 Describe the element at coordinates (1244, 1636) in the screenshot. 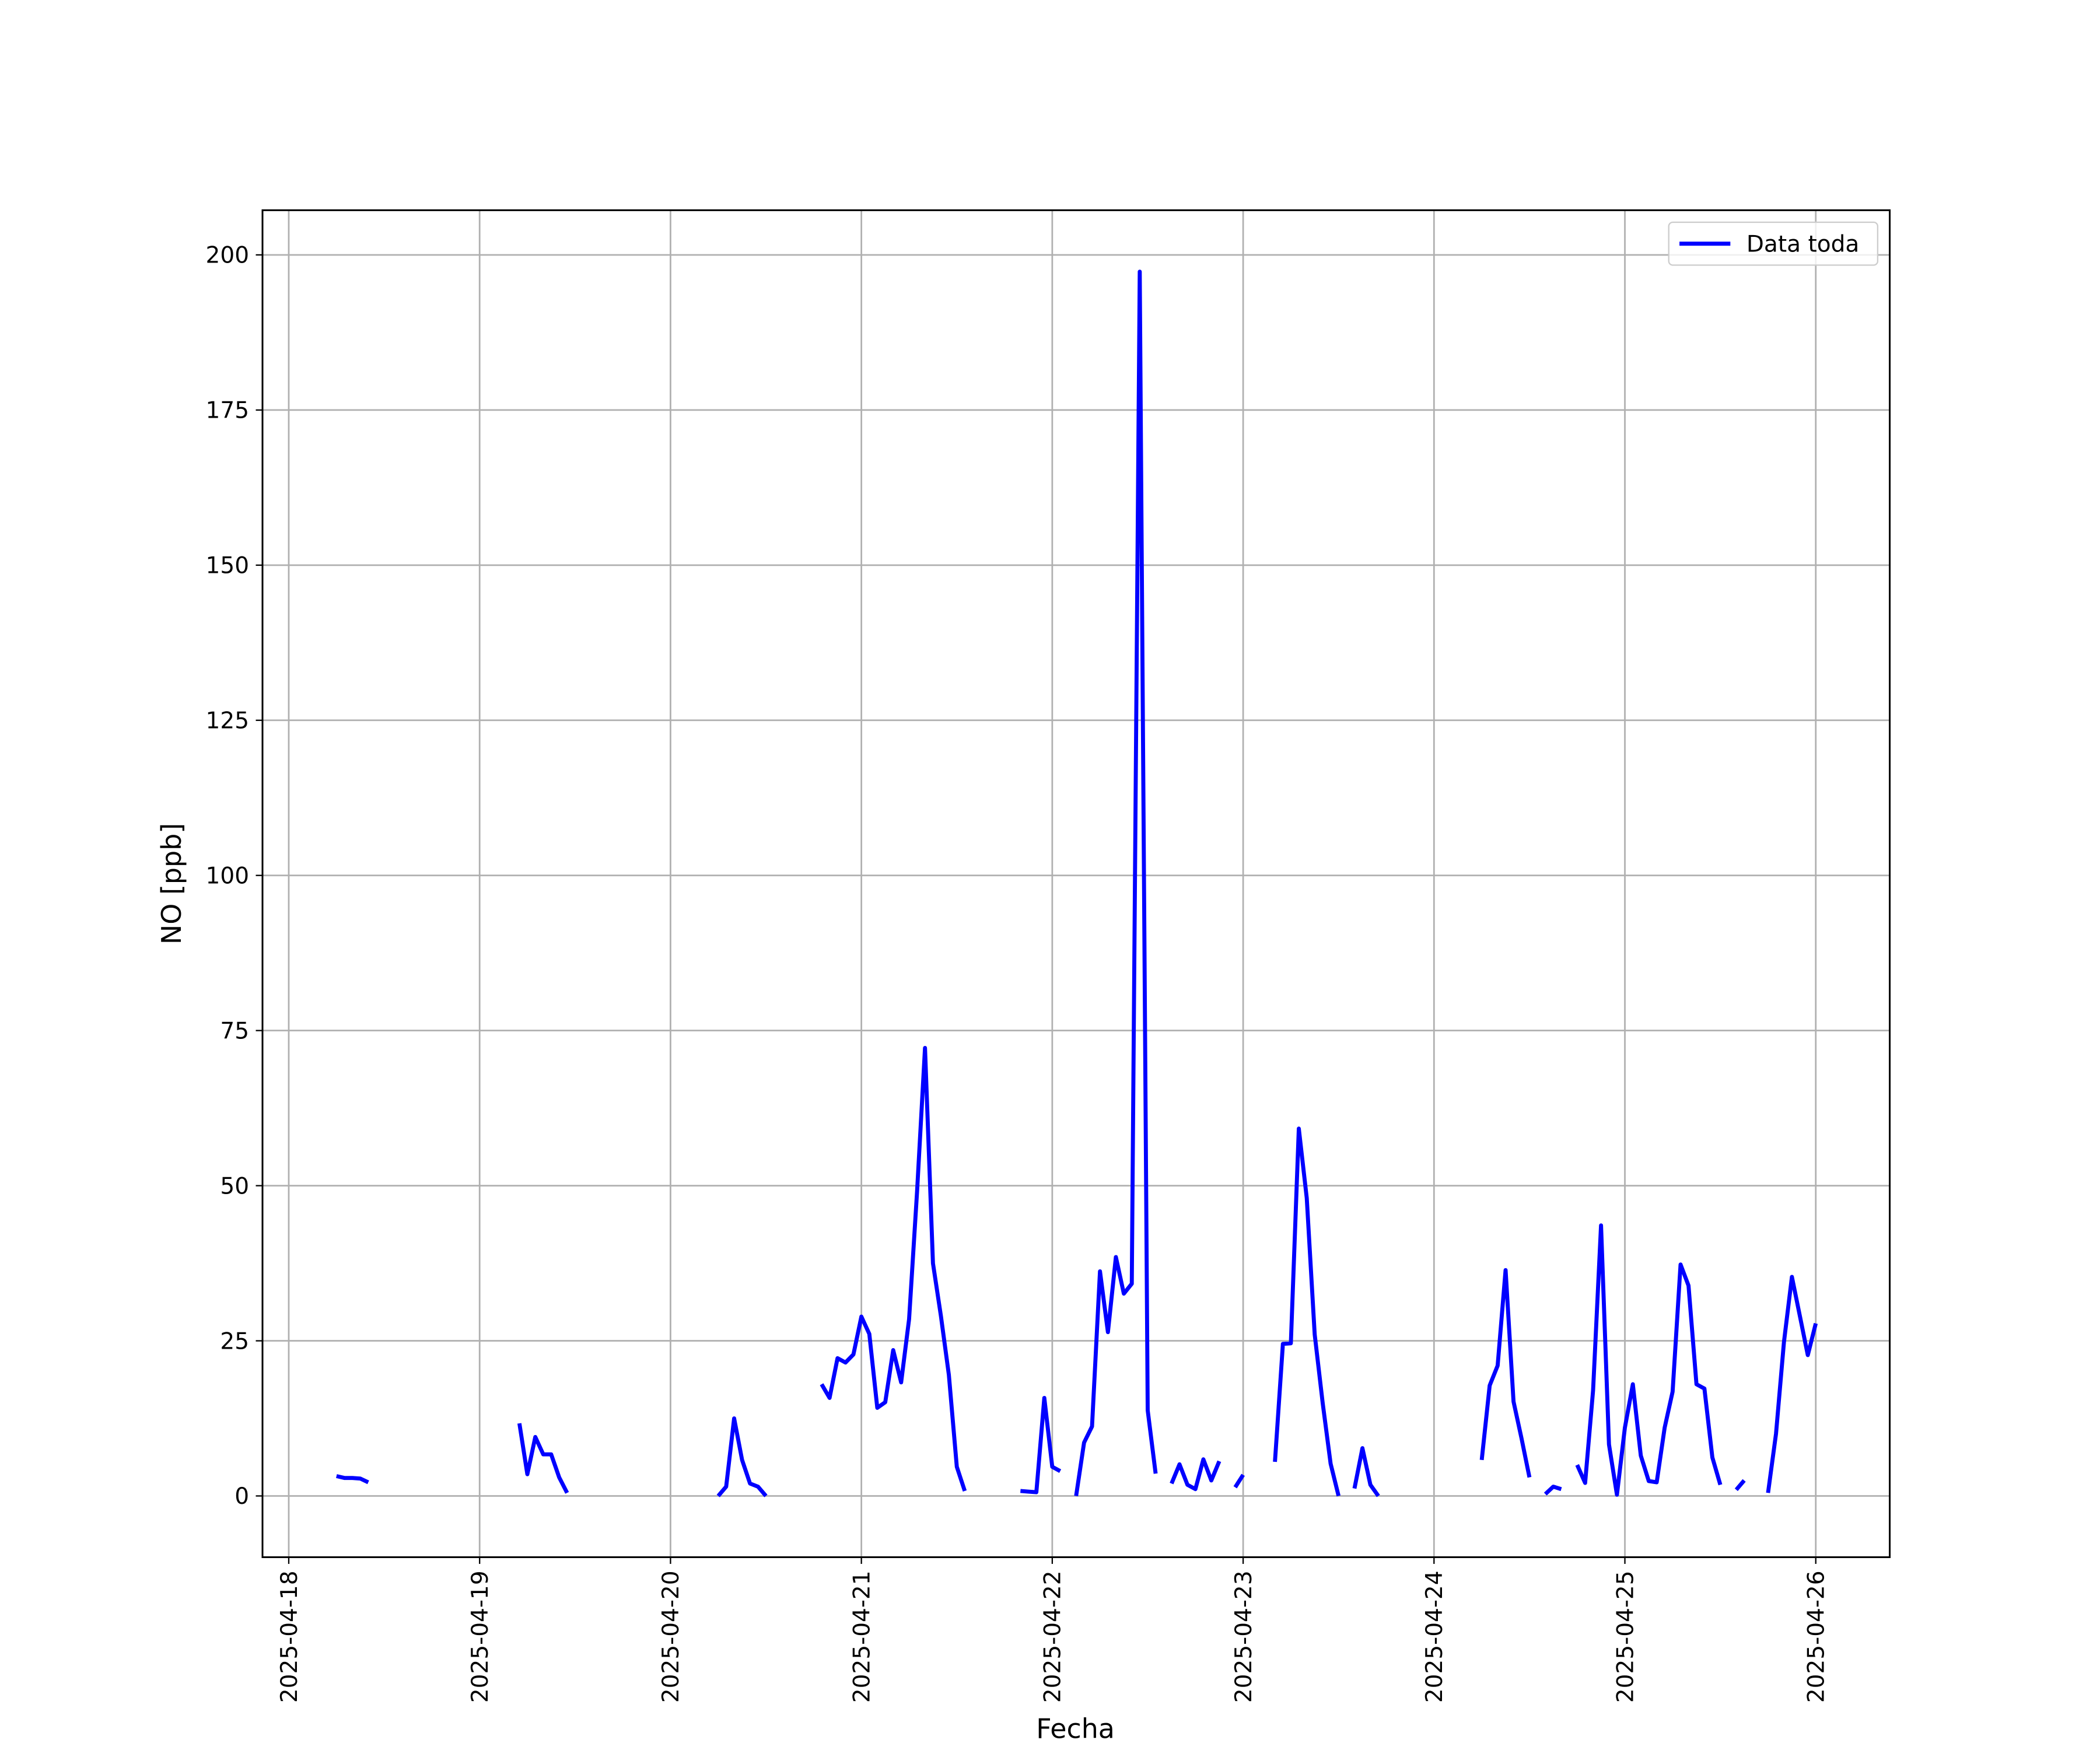

I see `x-tick-label: 2025-04-23` at that location.